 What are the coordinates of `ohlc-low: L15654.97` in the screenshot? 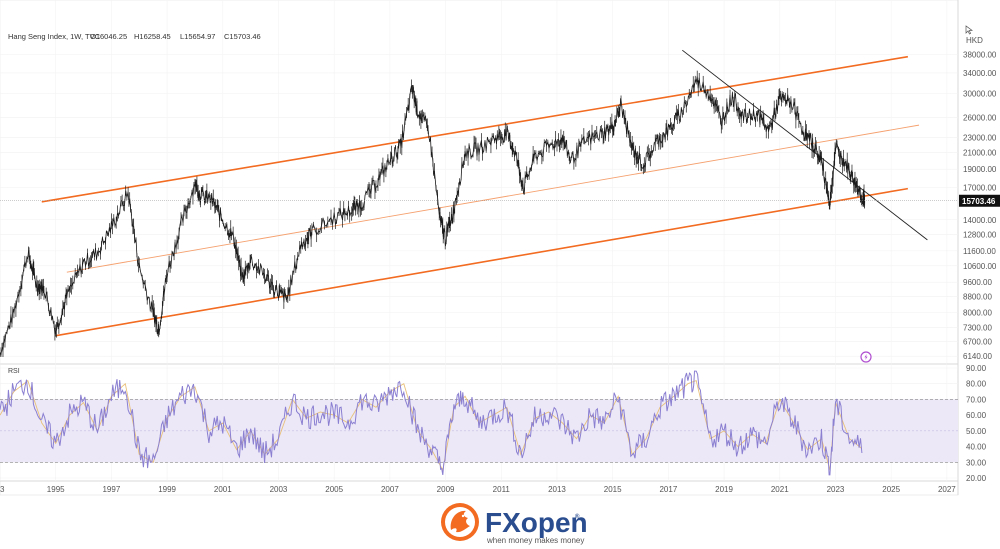 It's located at (197, 36).